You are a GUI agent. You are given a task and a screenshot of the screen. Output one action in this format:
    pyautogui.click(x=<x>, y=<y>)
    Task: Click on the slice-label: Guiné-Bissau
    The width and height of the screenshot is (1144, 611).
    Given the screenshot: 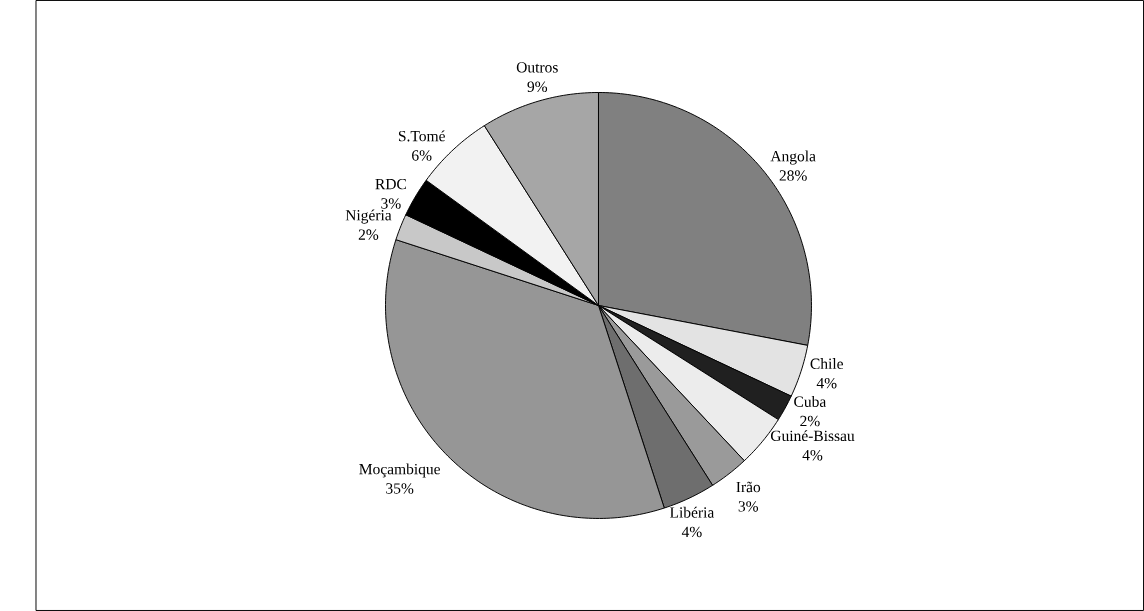 What is the action you would take?
    pyautogui.click(x=812, y=436)
    